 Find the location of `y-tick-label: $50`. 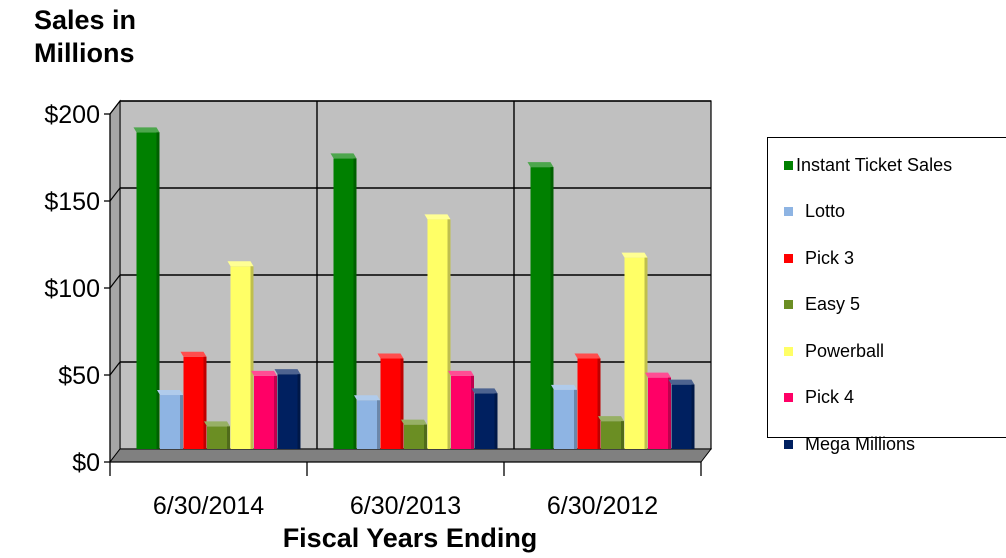

y-tick-label: $50 is located at coordinates (79, 376).